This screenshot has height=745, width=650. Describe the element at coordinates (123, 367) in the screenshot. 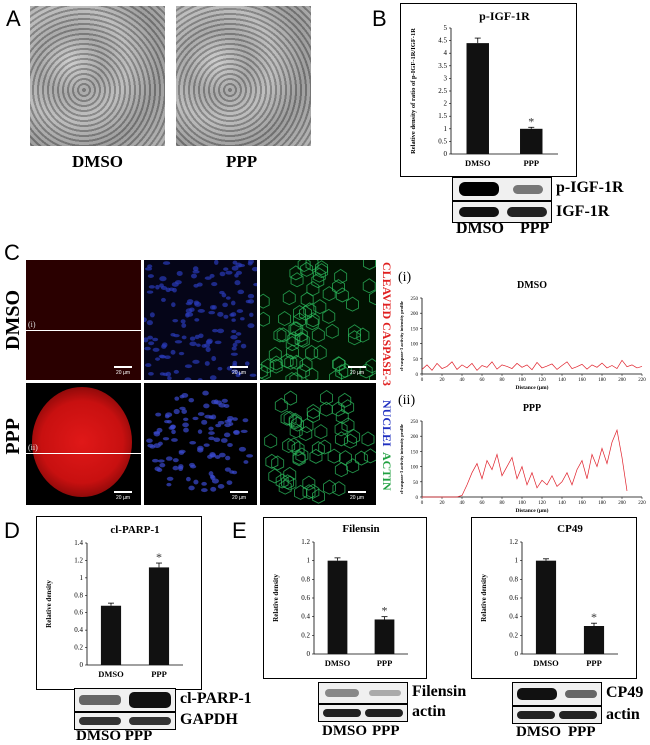

I see `scale-bar` at that location.